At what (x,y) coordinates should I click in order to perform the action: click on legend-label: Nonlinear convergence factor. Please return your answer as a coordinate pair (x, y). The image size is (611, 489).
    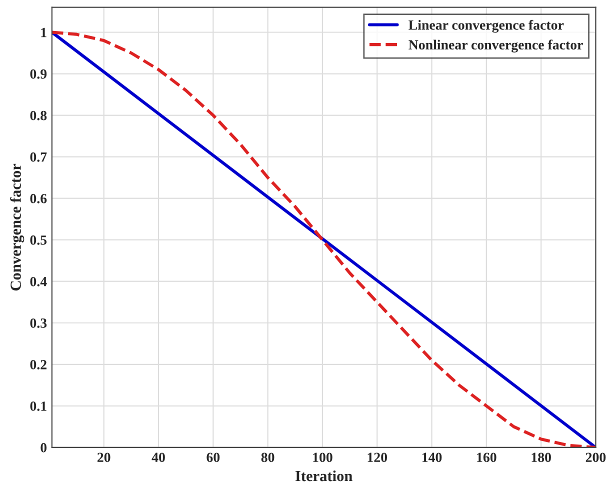
    Looking at the image, I should click on (495, 46).